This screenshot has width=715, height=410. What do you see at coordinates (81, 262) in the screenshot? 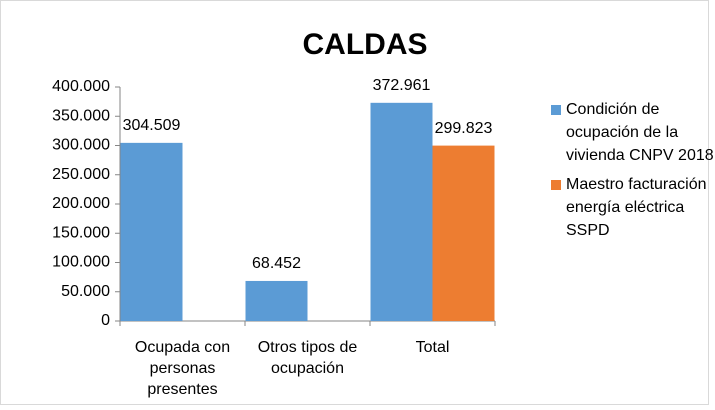
I see `y-tick-label: 100.000` at bounding box center [81, 262].